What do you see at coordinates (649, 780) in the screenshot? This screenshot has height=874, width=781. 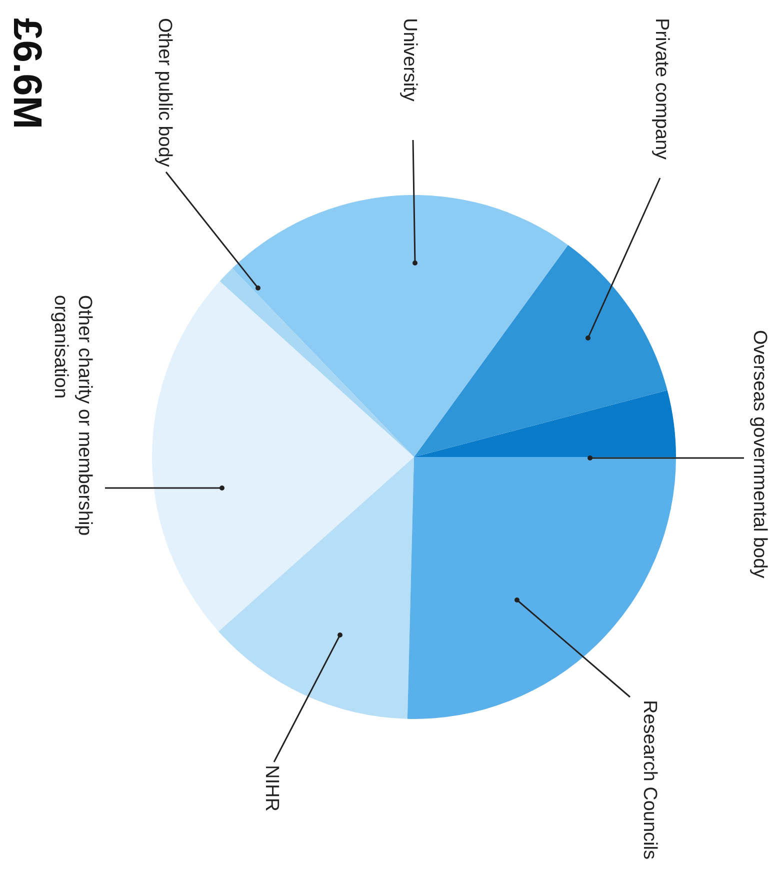 I see `slice-label: Research Councils` at bounding box center [649, 780].